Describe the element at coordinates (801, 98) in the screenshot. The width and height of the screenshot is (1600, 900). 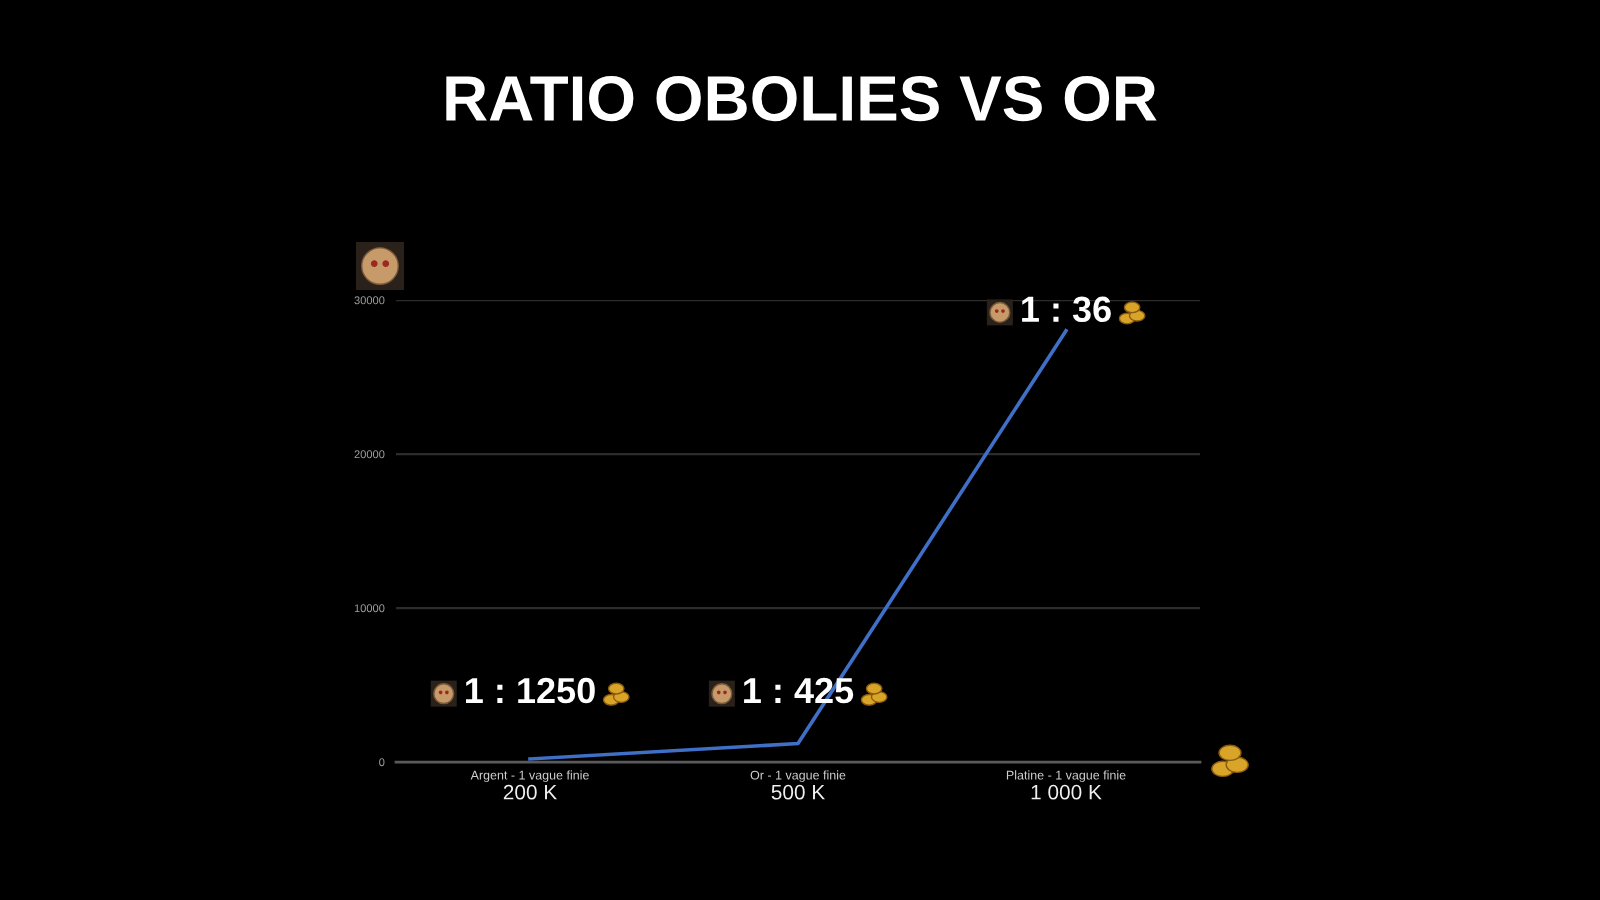
I see `chart-title: RATIO OBOLIES VS OR` at that location.